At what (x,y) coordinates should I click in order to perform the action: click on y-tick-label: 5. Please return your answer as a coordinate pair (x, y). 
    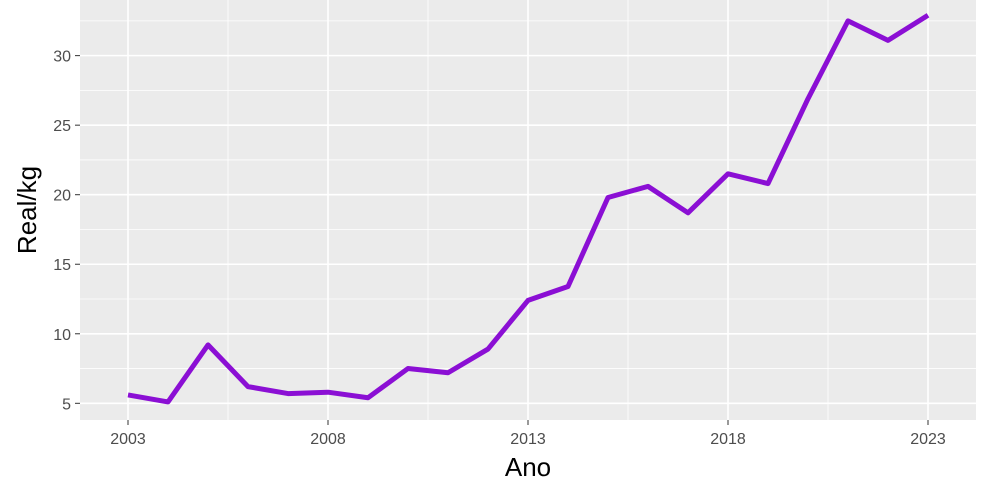
    Looking at the image, I should click on (66, 404).